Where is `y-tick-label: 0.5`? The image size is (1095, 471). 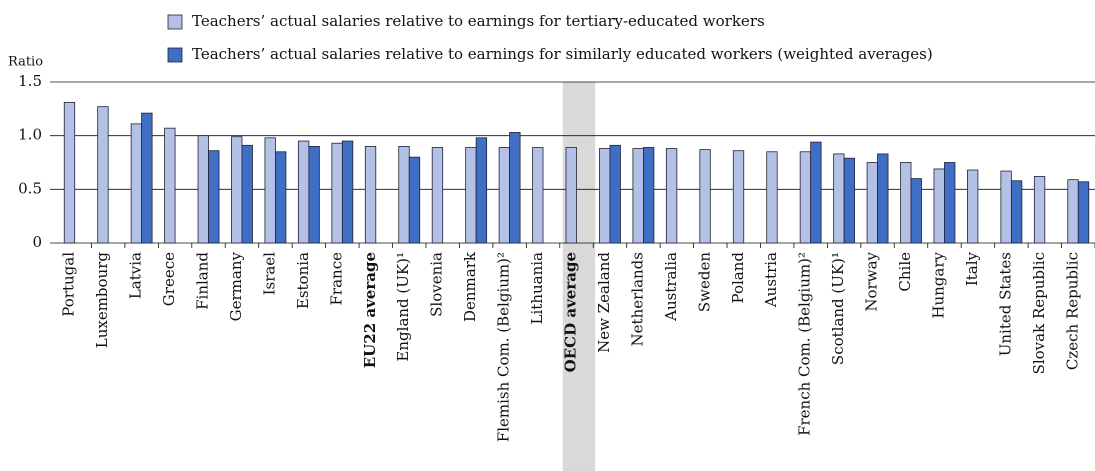 y-tick-label: 0.5 is located at coordinates (30, 188).